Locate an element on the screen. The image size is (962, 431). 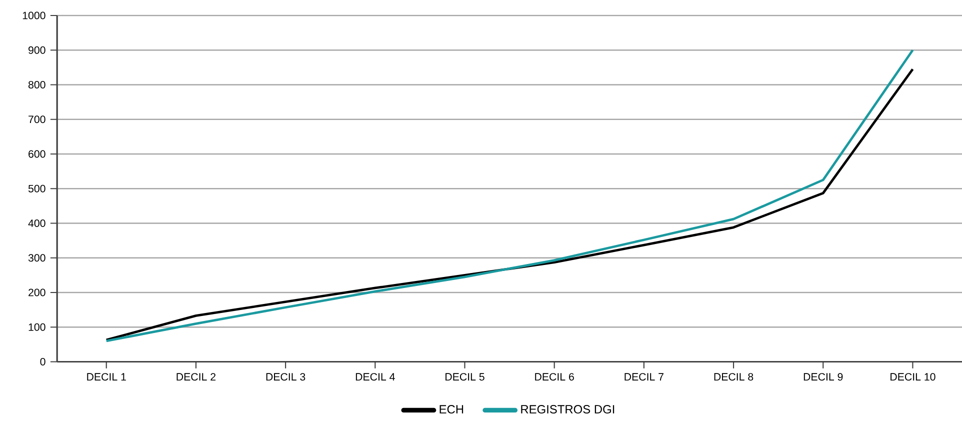
x-tick-label: DECIL 5 is located at coordinates (465, 377).